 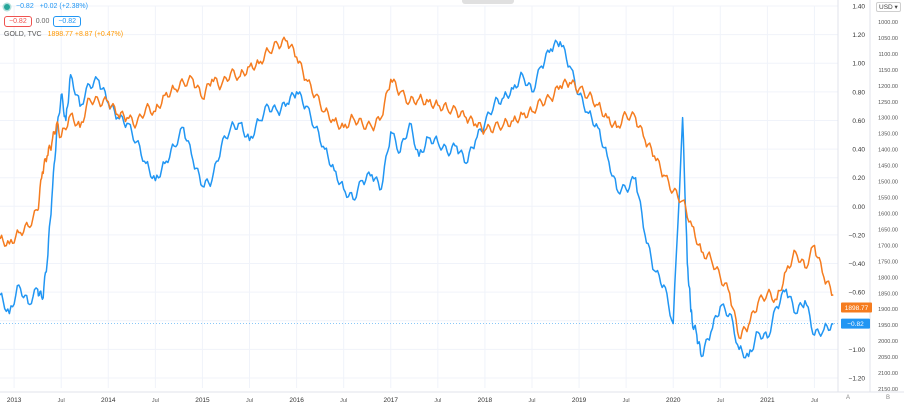 What do you see at coordinates (767, 400) in the screenshot?
I see `x-axis-tick-label: 2021` at bounding box center [767, 400].